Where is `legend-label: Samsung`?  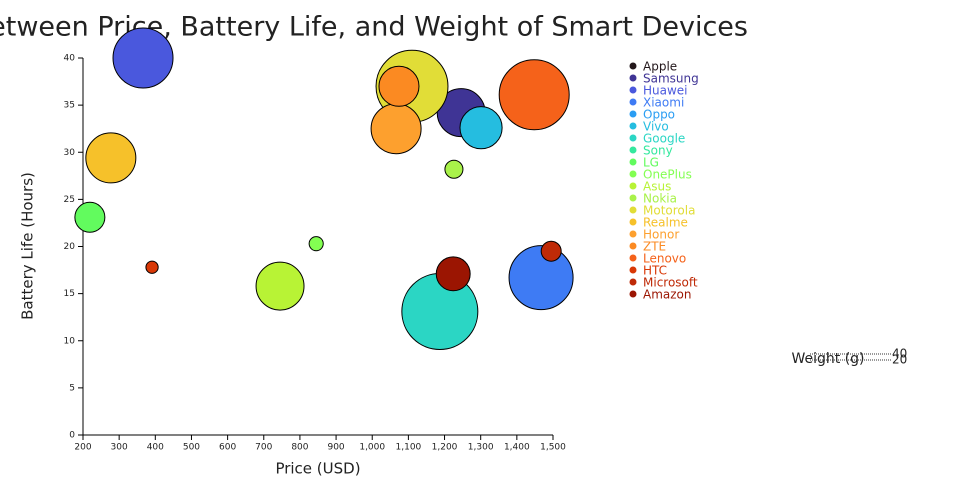
legend-label: Samsung is located at coordinates (671, 79).